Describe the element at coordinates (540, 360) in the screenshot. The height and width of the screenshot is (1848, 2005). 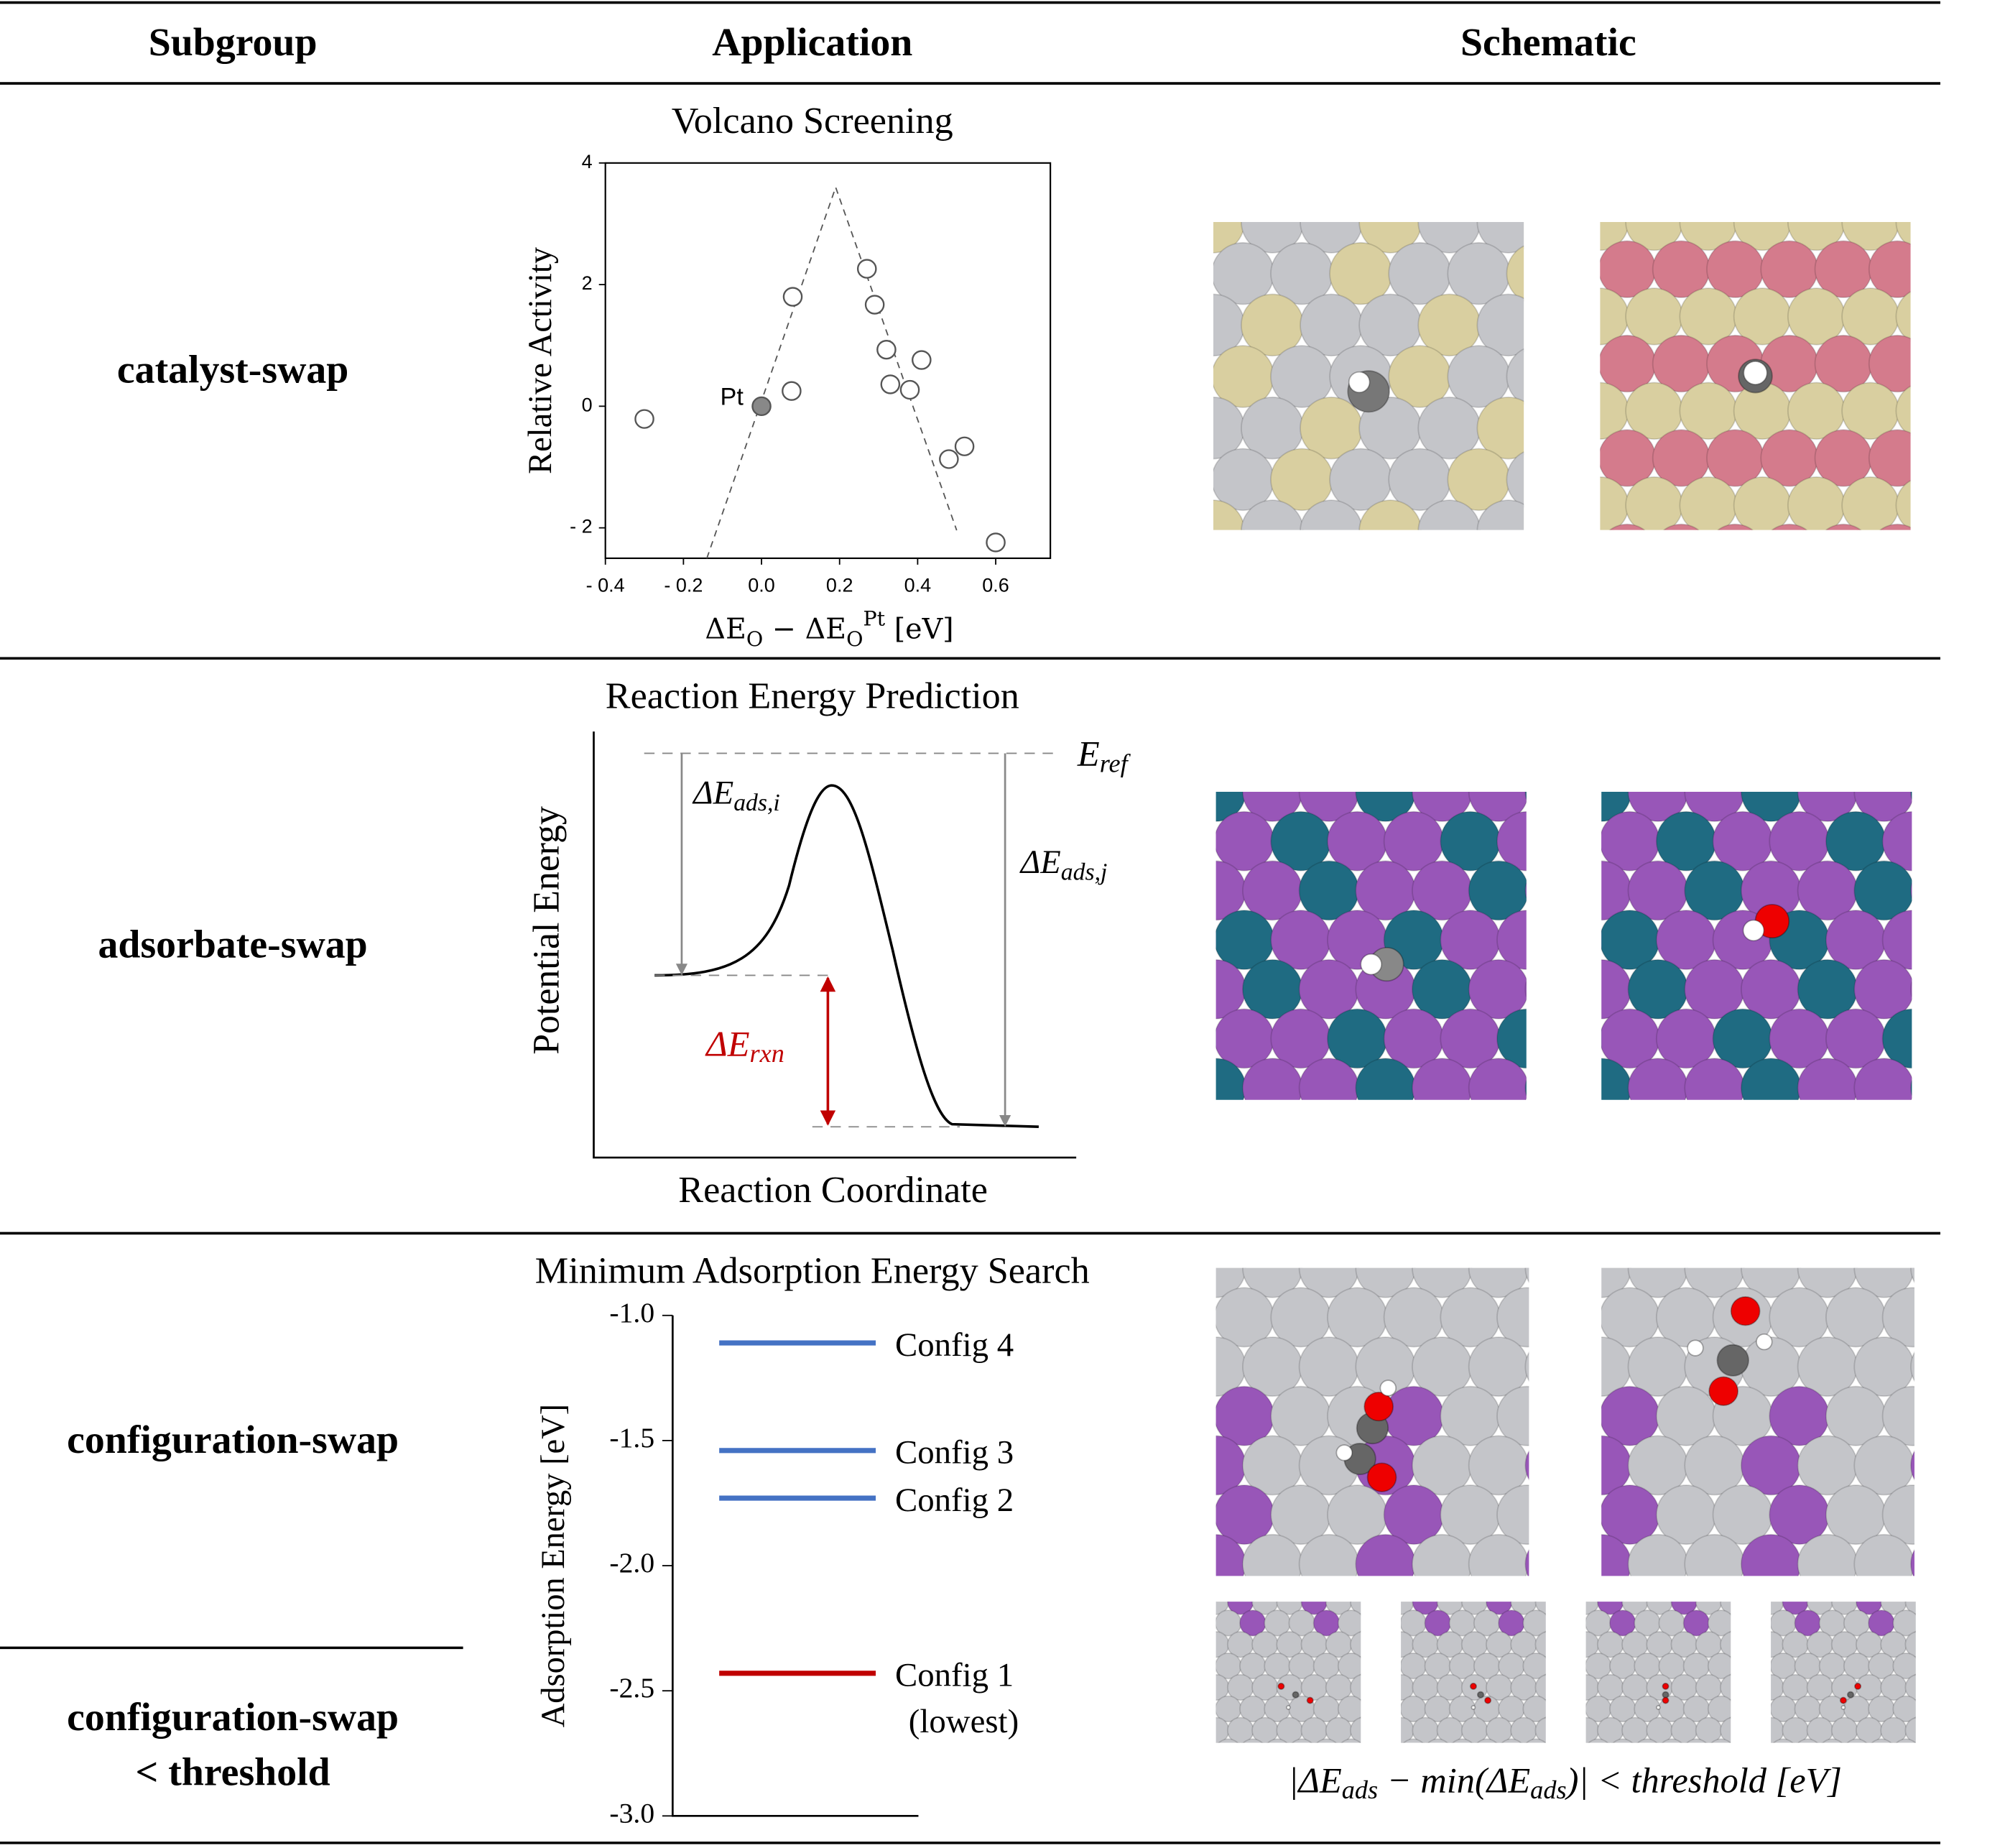
I see `y-axis-label: Relative Activity` at that location.